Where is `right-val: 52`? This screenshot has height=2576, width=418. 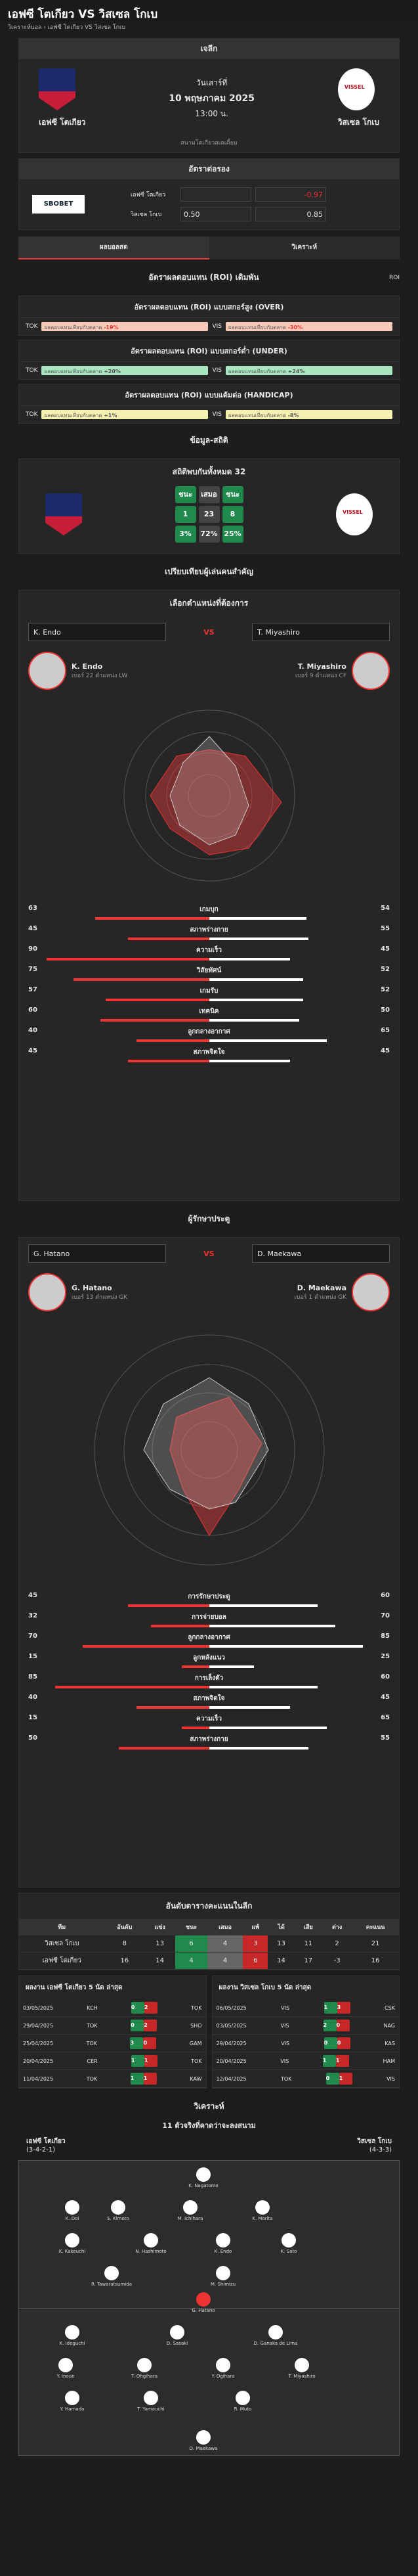
right-val: 52 is located at coordinates (385, 969).